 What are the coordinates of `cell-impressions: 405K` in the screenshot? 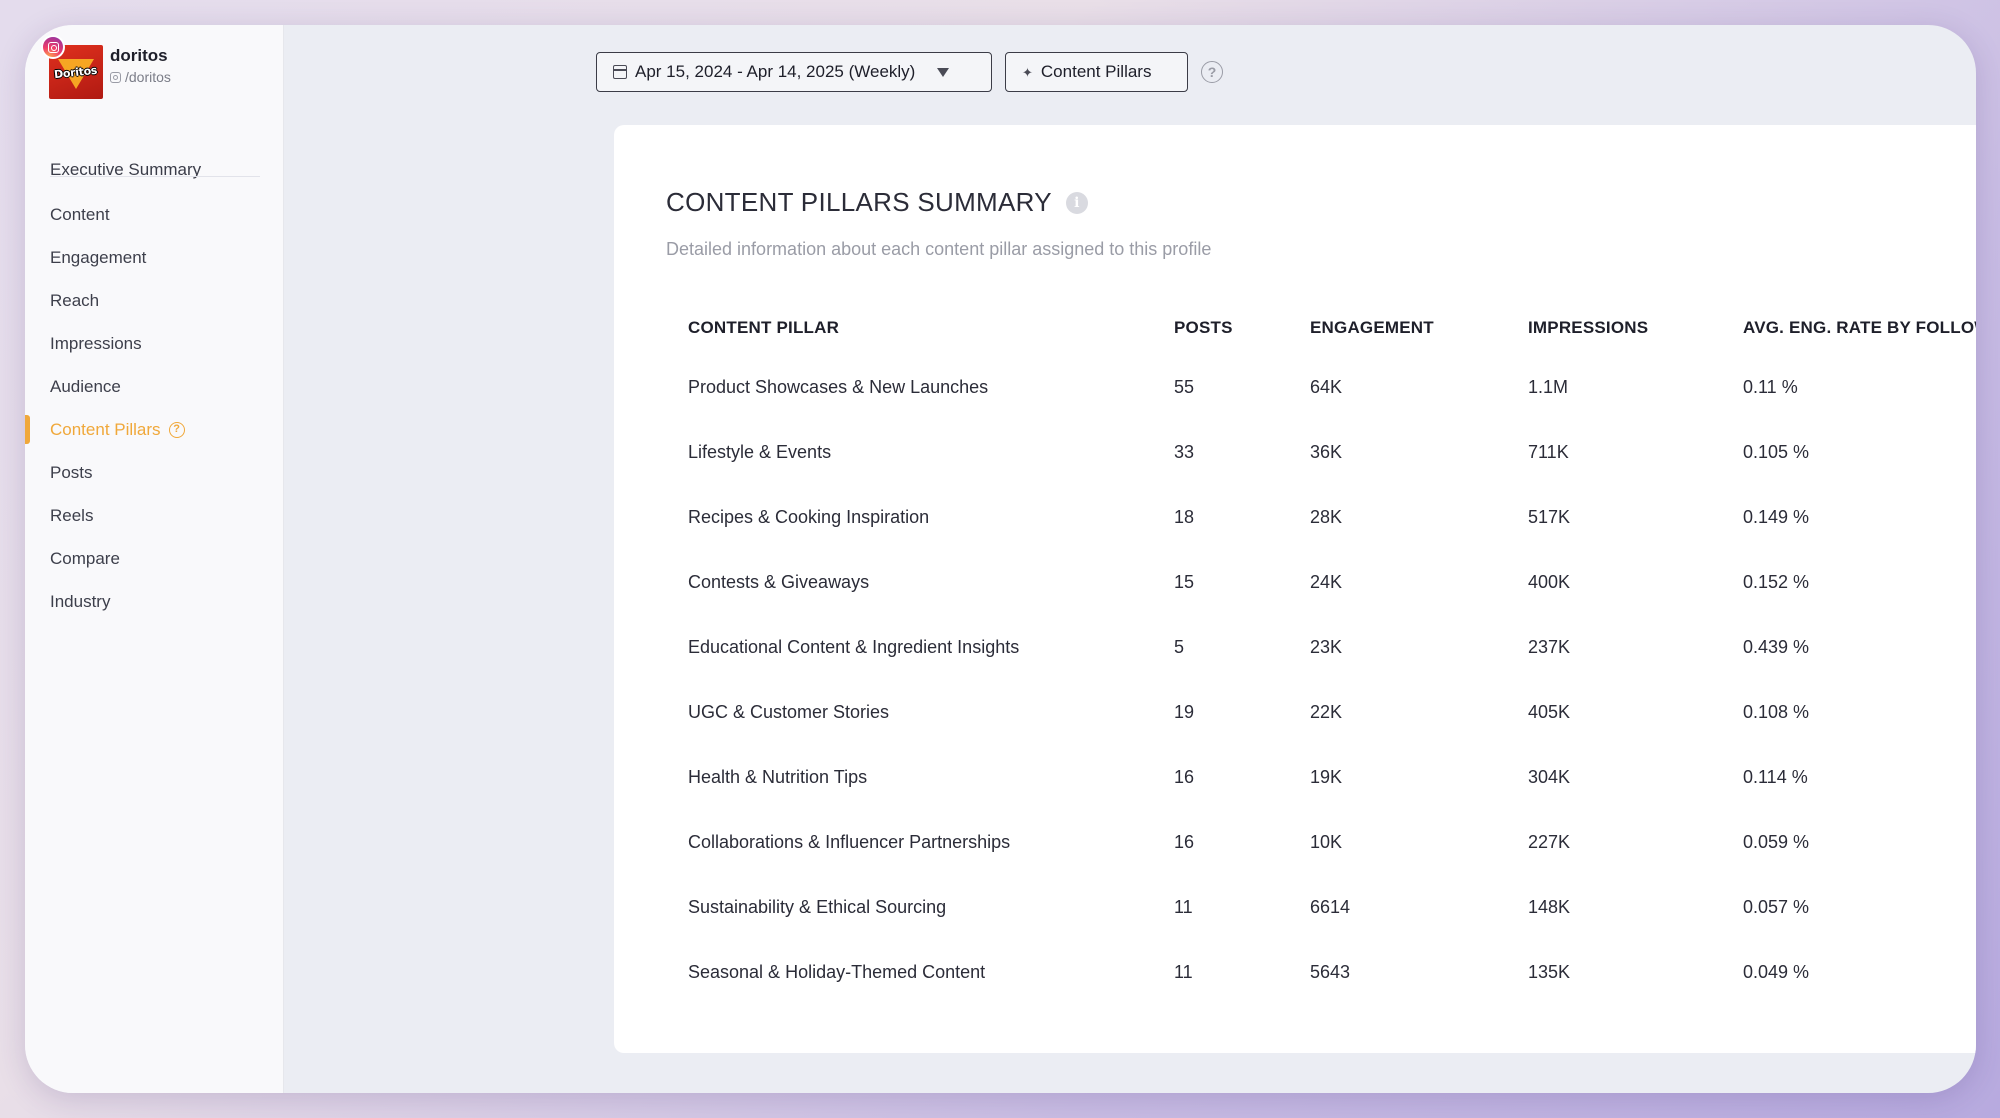 It's located at (1549, 712).